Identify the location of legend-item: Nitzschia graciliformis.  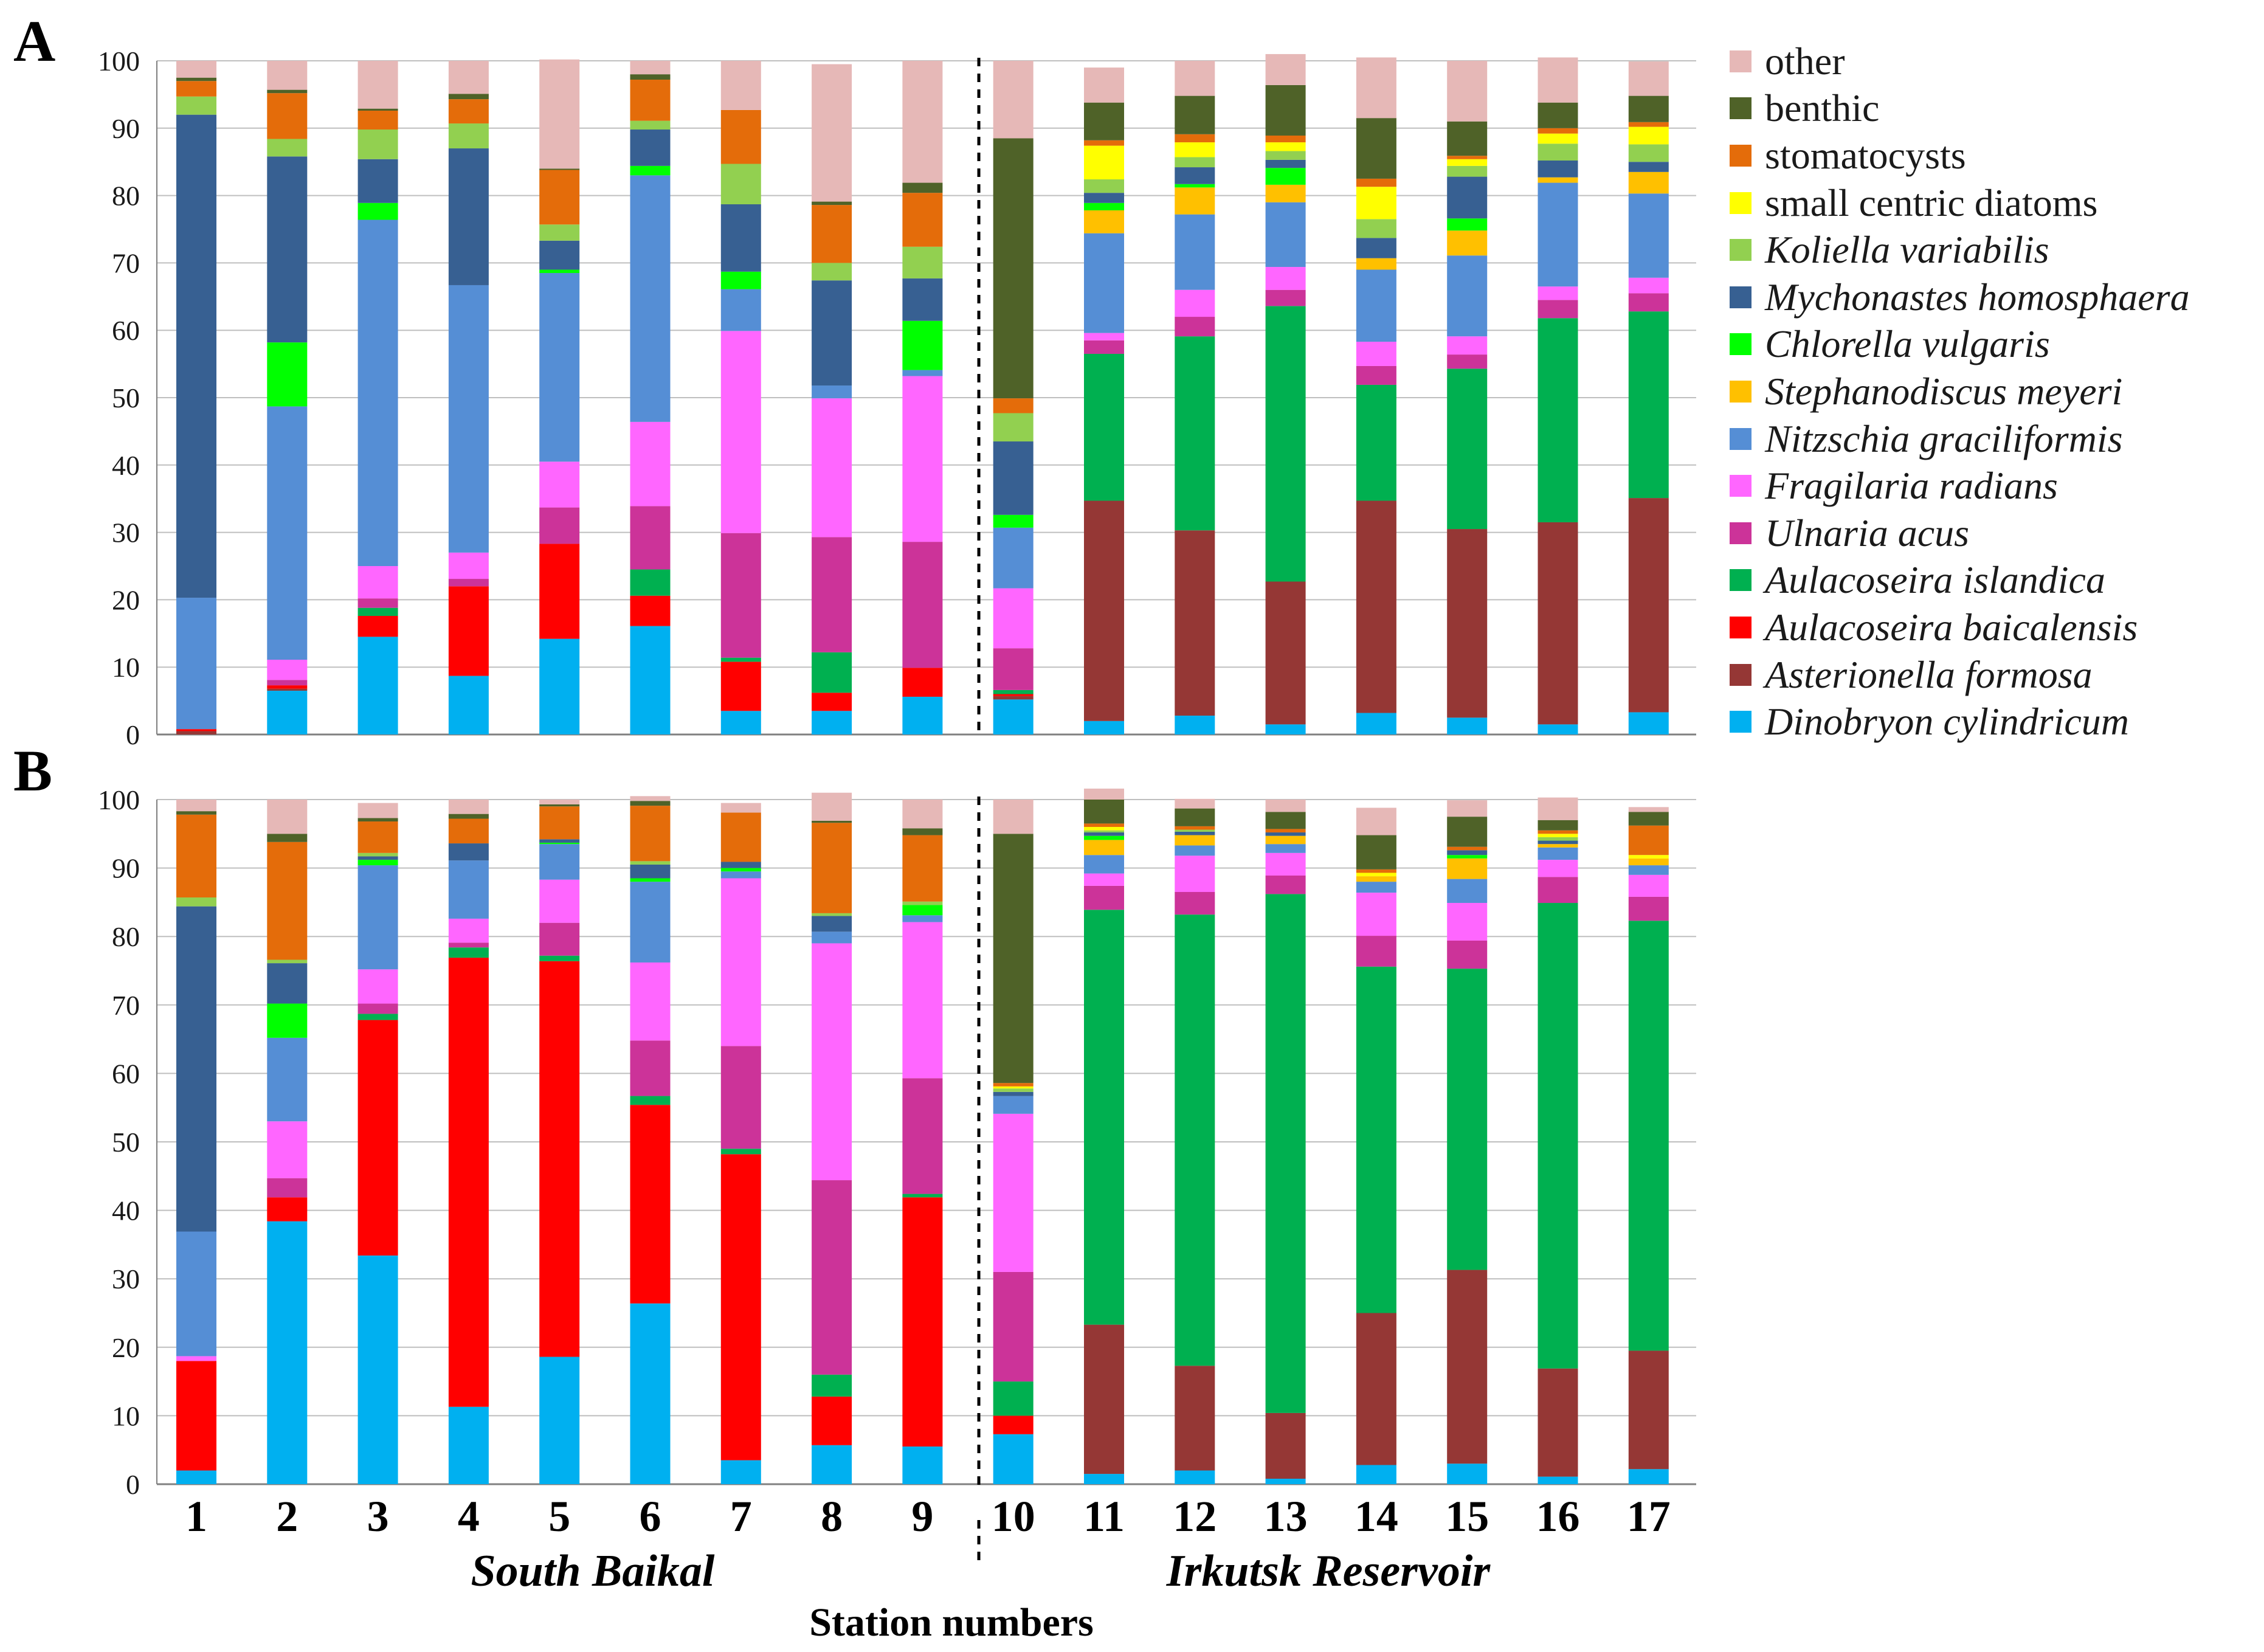
(1994, 439).